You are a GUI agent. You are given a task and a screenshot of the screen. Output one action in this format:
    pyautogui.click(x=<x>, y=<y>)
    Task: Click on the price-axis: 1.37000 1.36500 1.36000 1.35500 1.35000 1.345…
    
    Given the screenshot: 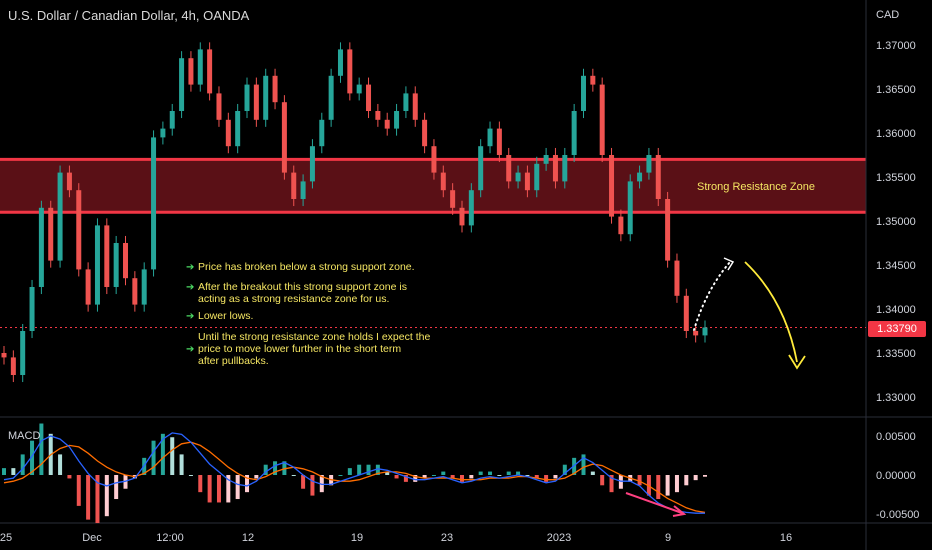 What is the action you would take?
    pyautogui.click(x=896, y=222)
    